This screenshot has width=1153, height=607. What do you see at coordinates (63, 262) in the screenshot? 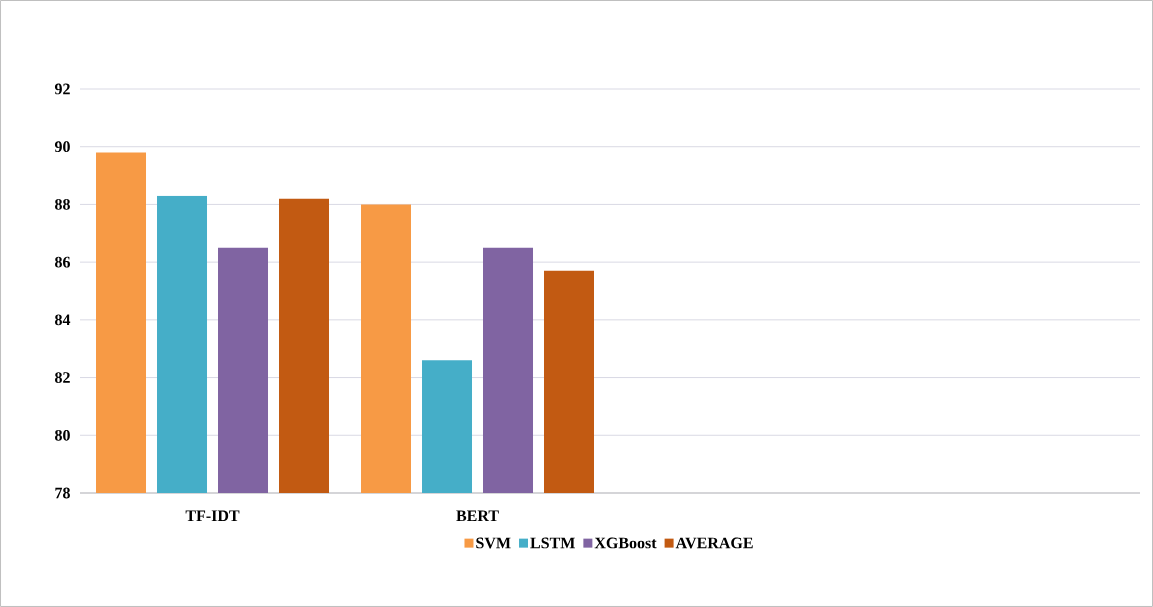
I see `y-tick-label: 86` at bounding box center [63, 262].